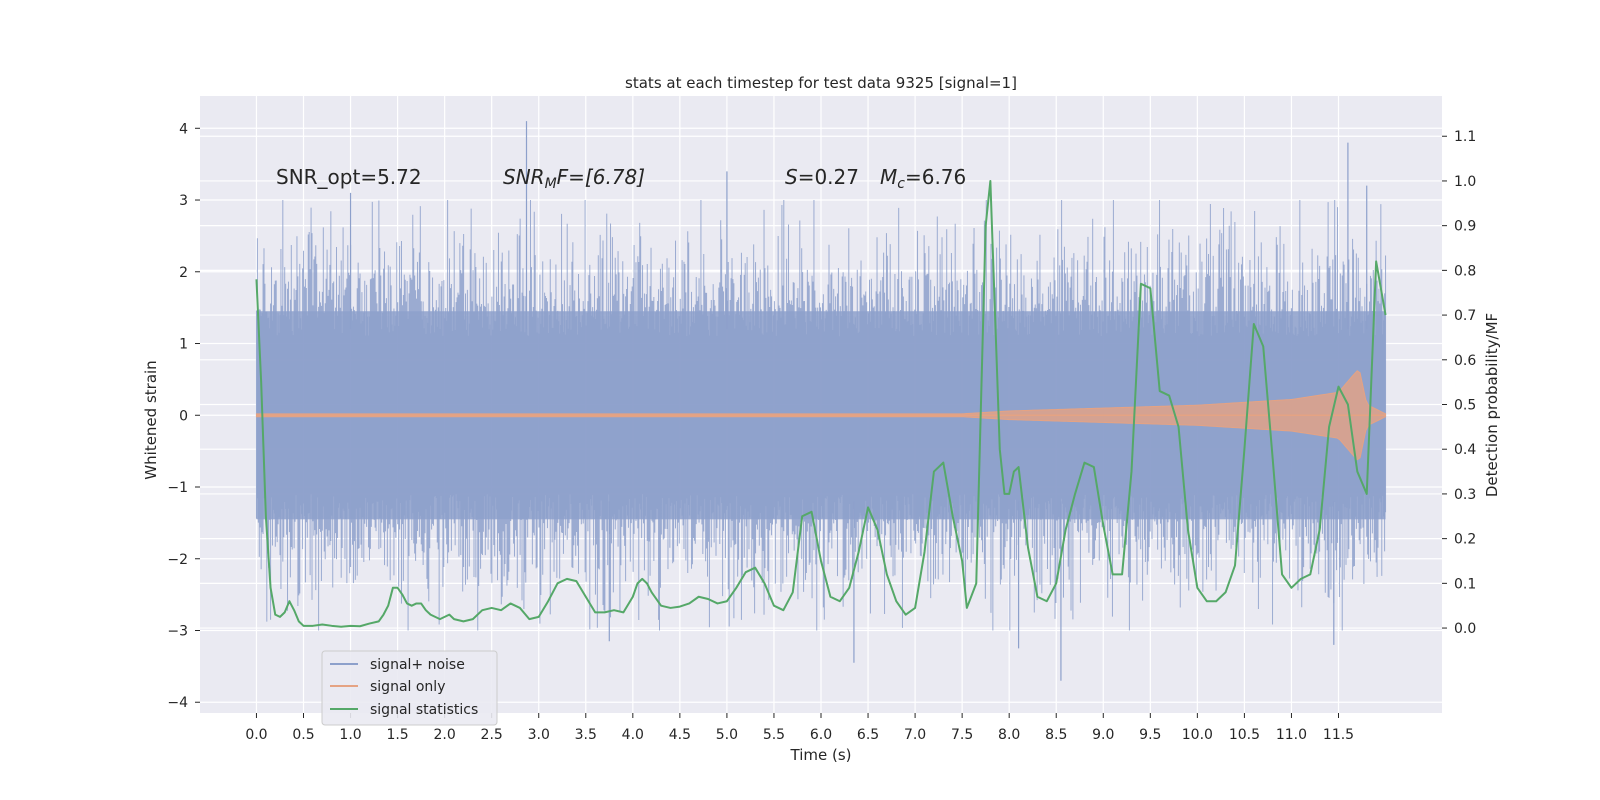 Image resolution: width=1600 pixels, height=800 pixels. Describe the element at coordinates (1465, 227) in the screenshot. I see `y-right-tick-label: 0.9` at that location.